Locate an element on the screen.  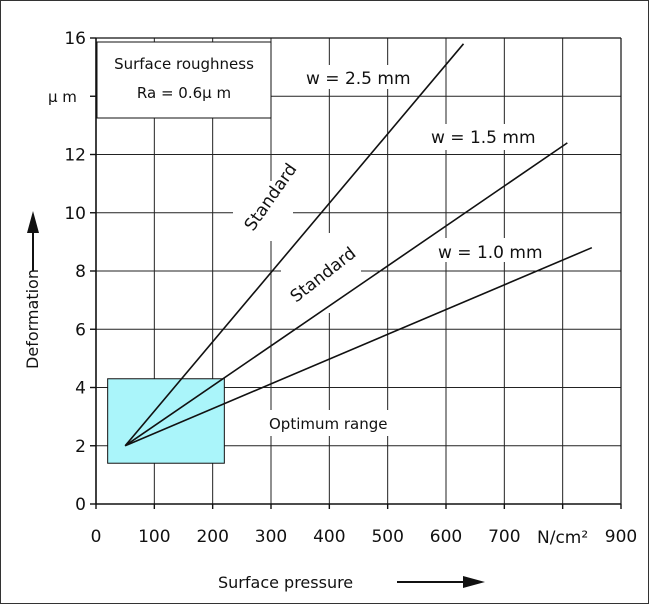
roughness-title: Surface roughness is located at coordinates (184, 64).